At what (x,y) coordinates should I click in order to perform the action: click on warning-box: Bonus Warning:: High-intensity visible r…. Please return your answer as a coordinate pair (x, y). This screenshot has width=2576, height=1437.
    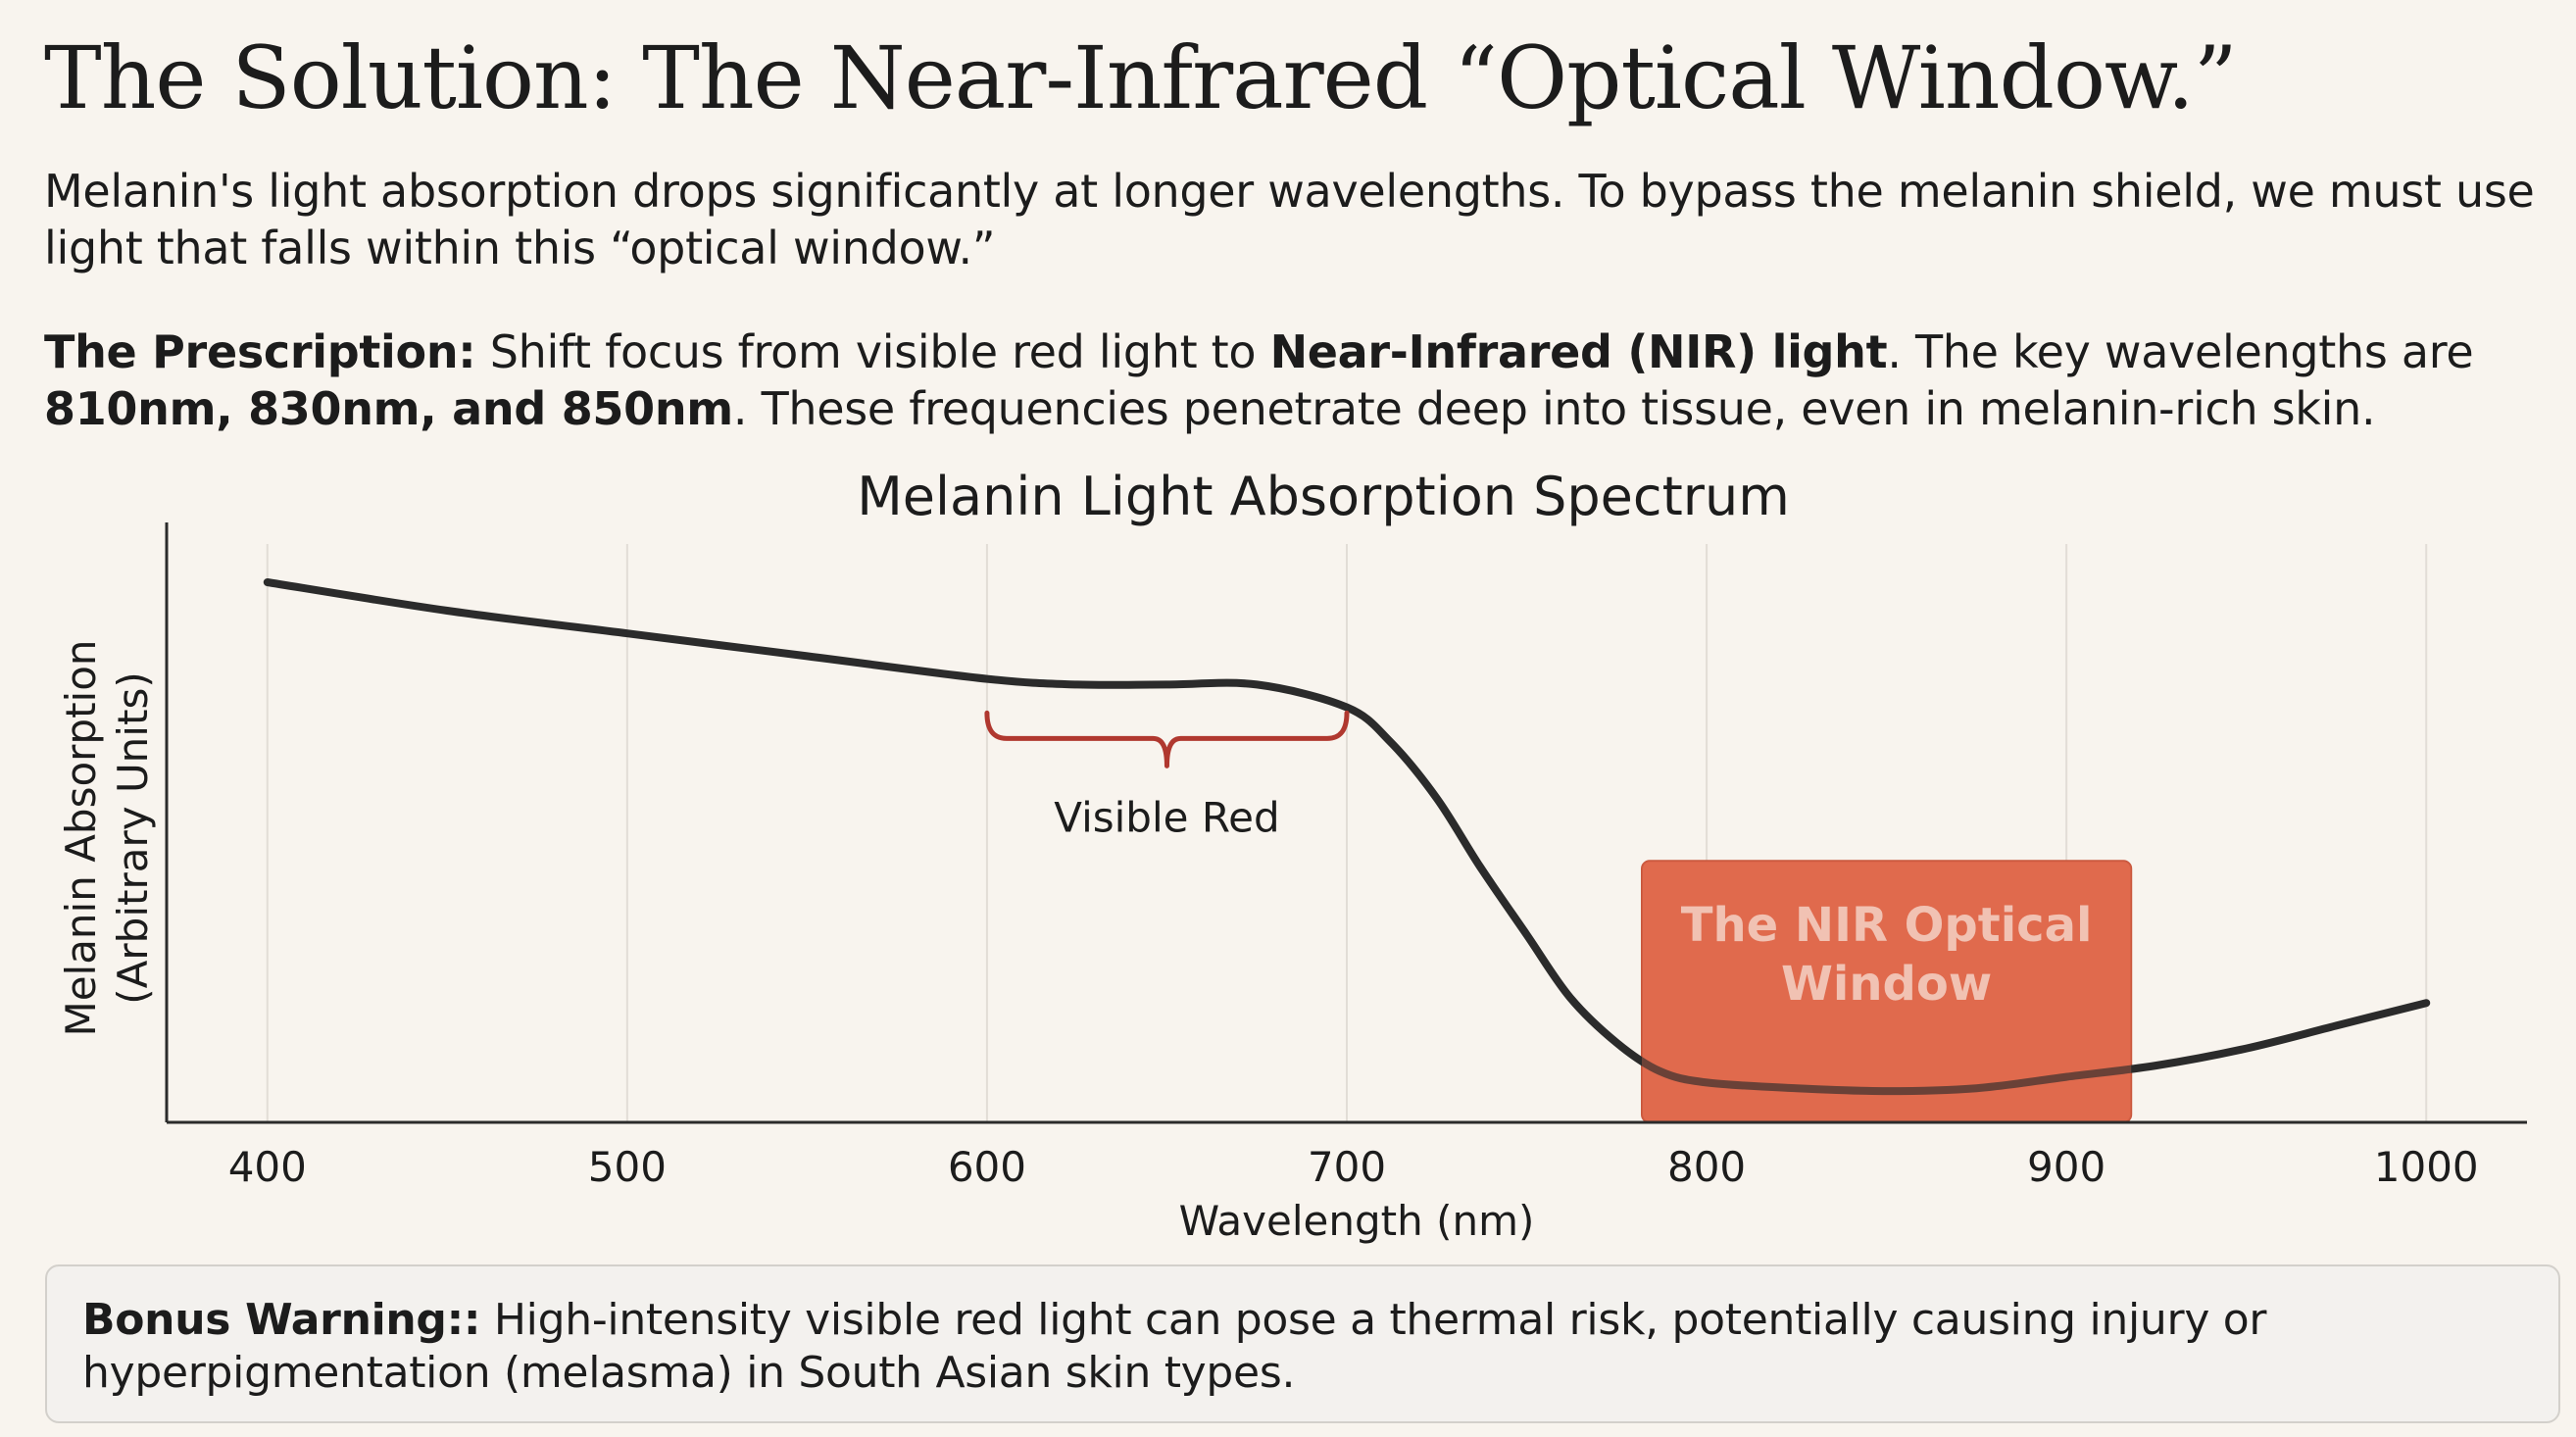
    Looking at the image, I should click on (1302, 1343).